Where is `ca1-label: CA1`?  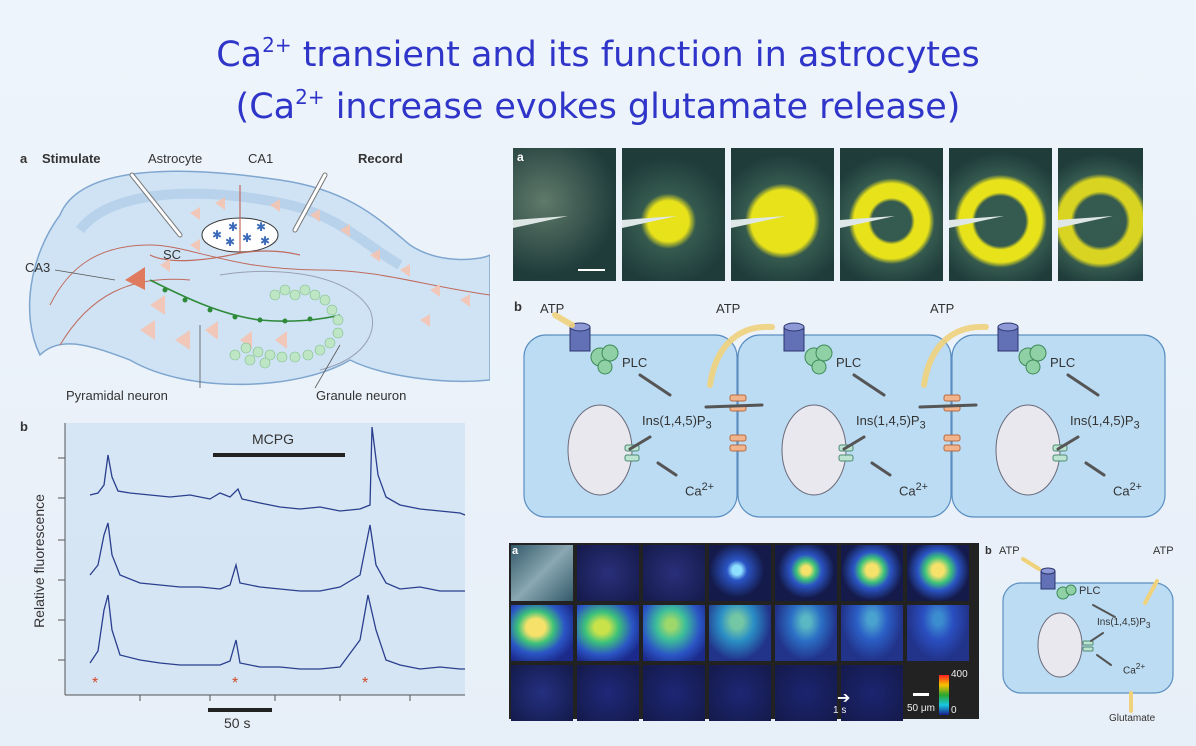
ca1-label: CA1 is located at coordinates (261, 158).